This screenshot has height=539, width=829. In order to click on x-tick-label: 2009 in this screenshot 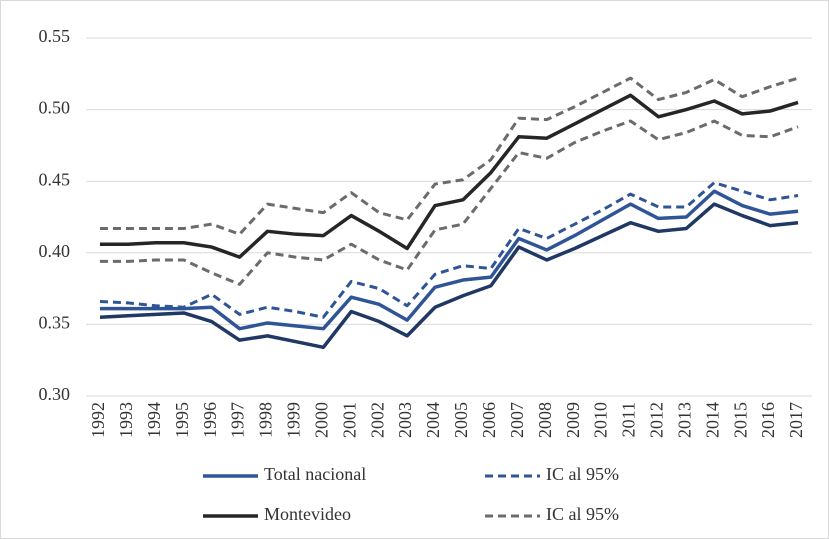, I will do `click(573, 420)`.